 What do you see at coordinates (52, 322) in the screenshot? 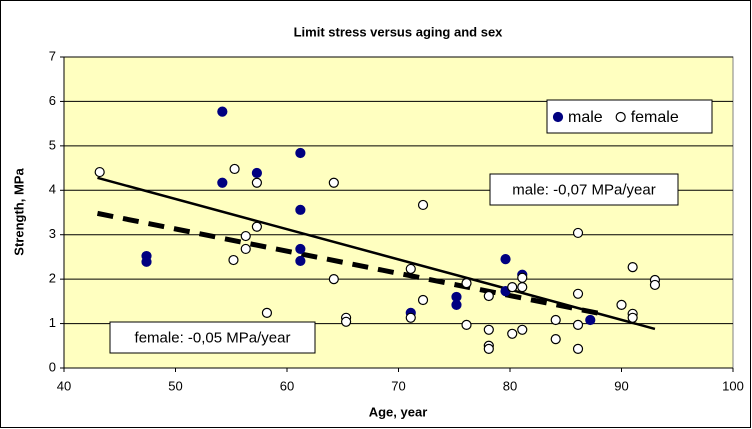
I see `y-tick-label: 1` at bounding box center [52, 322].